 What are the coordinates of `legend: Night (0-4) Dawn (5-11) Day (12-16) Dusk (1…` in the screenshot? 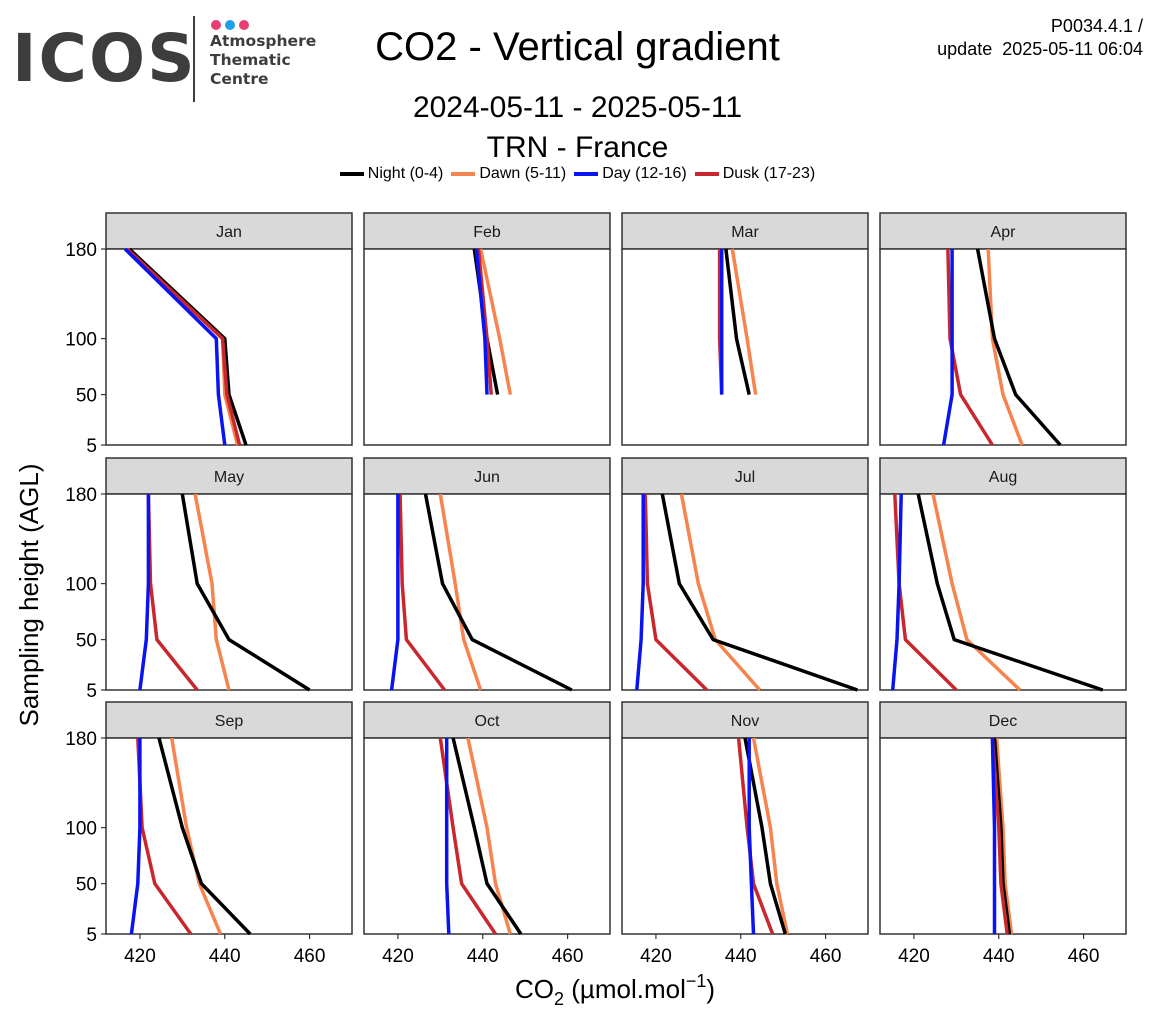 It's located at (577, 174).